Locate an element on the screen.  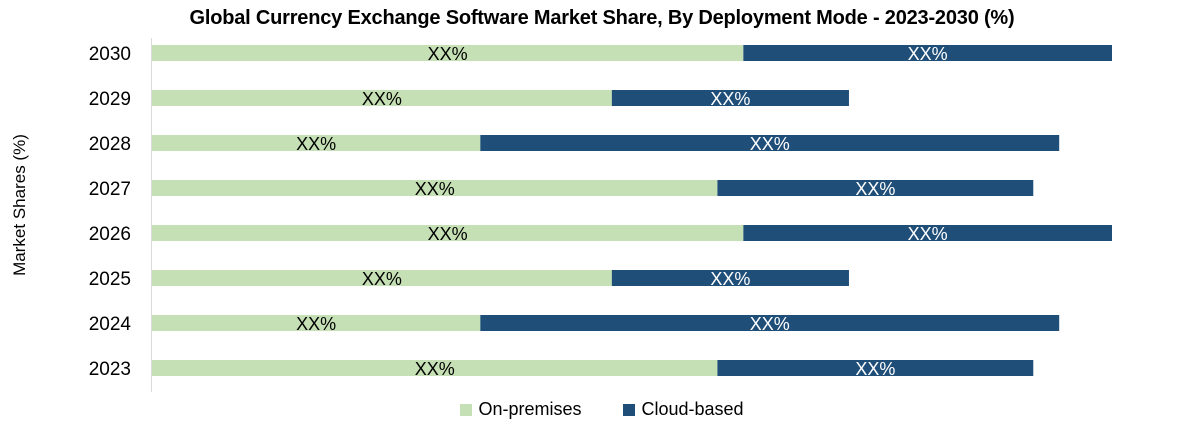
bar-cloud-based-2029 is located at coordinates (730, 98).